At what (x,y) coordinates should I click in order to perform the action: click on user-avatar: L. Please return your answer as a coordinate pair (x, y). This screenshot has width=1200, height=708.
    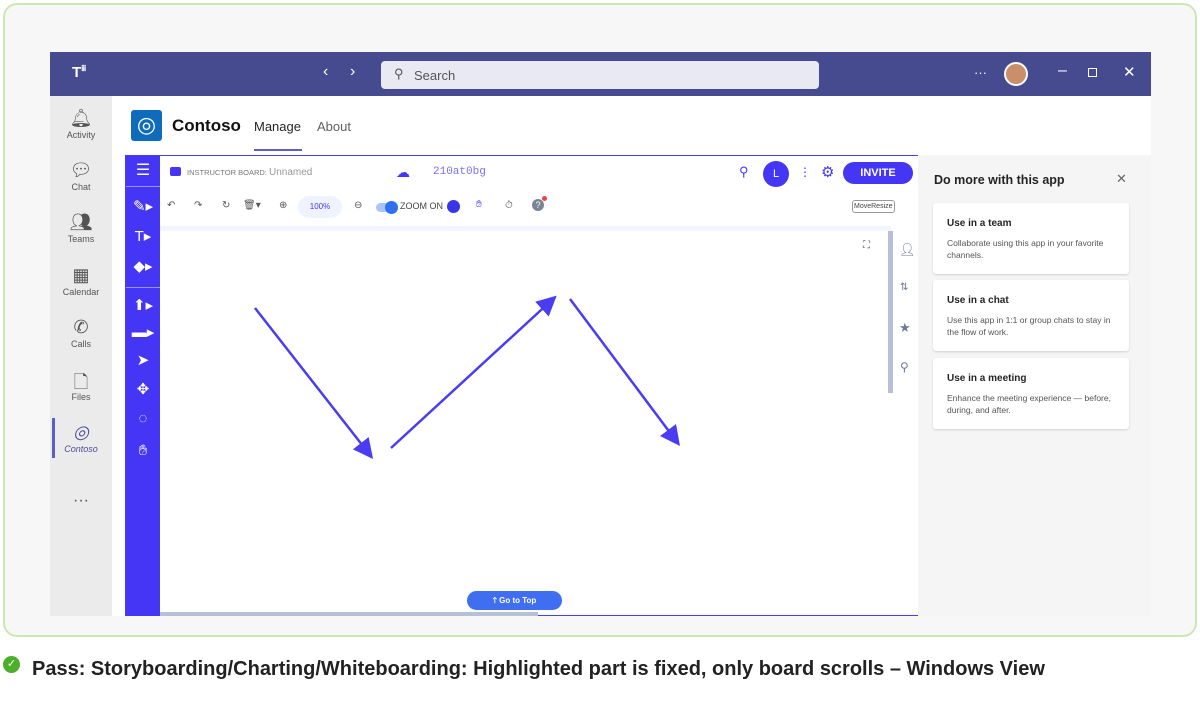
    Looking at the image, I should click on (776, 174).